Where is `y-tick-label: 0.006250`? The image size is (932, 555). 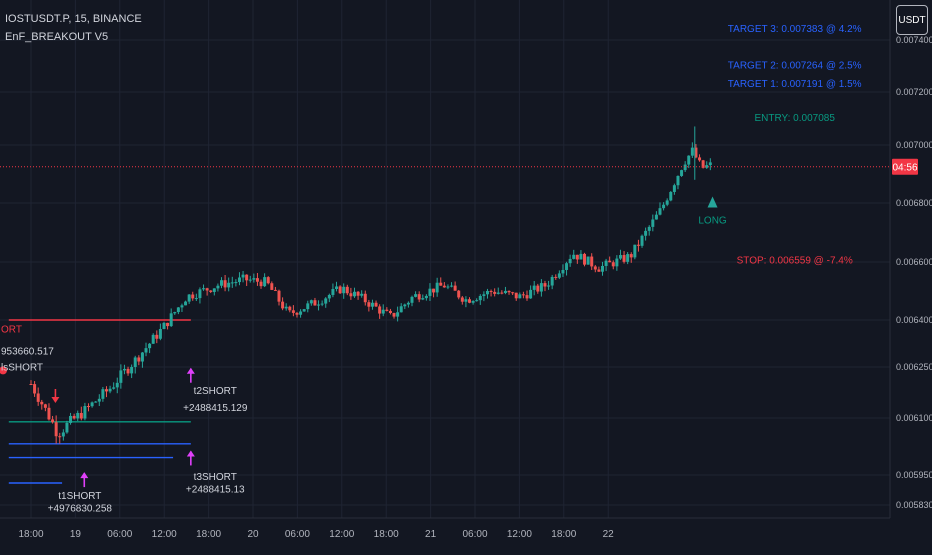
y-tick-label: 0.006250 is located at coordinates (914, 367).